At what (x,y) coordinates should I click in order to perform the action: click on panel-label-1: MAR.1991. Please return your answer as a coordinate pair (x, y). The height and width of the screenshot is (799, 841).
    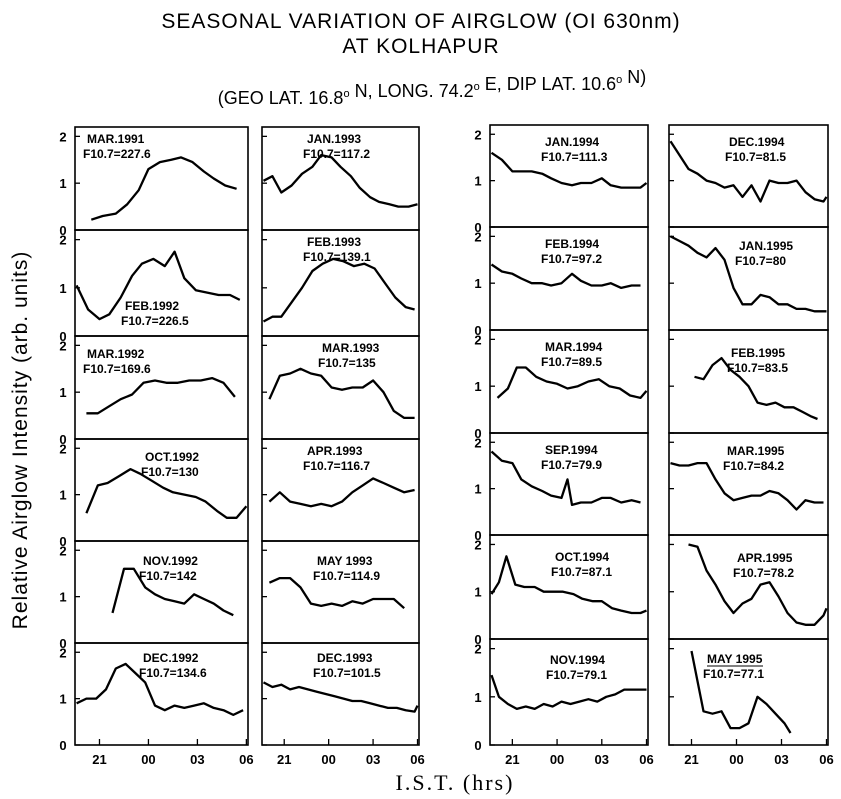
    Looking at the image, I should click on (116, 139).